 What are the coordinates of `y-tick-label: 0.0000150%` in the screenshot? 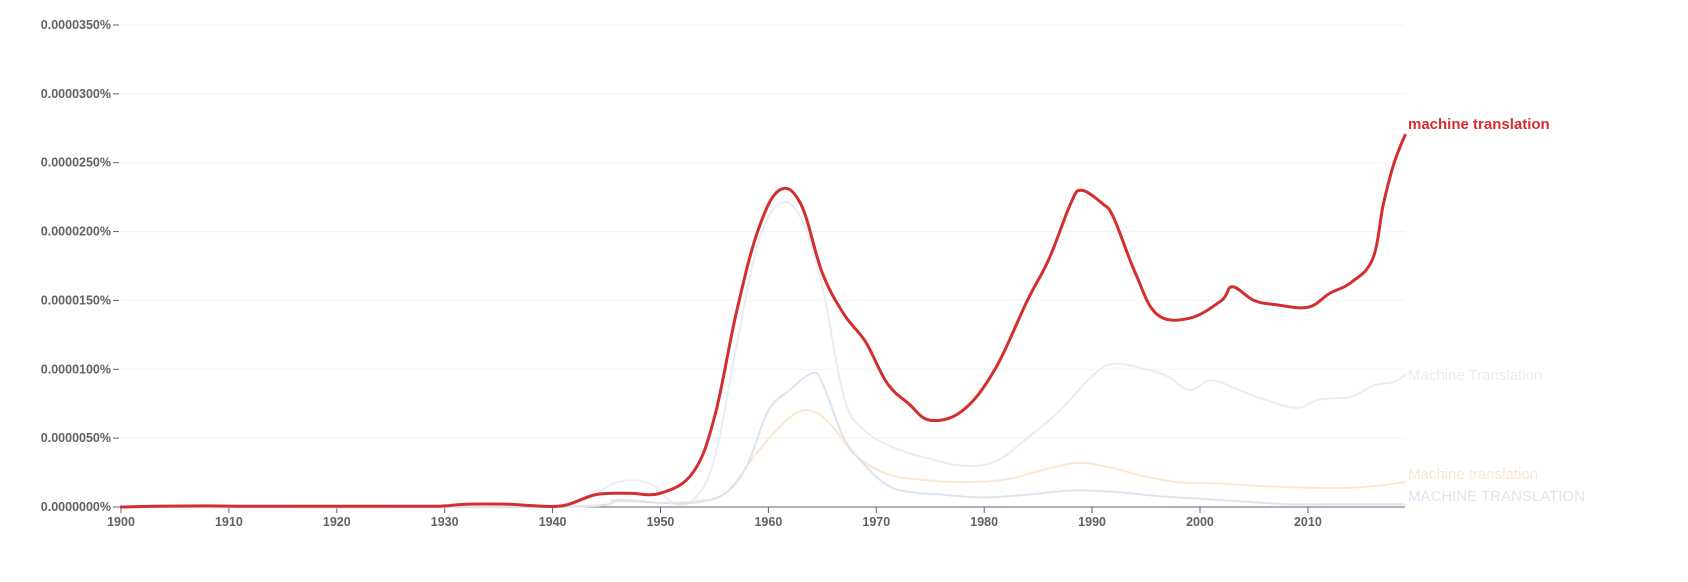 It's located at (76, 300).